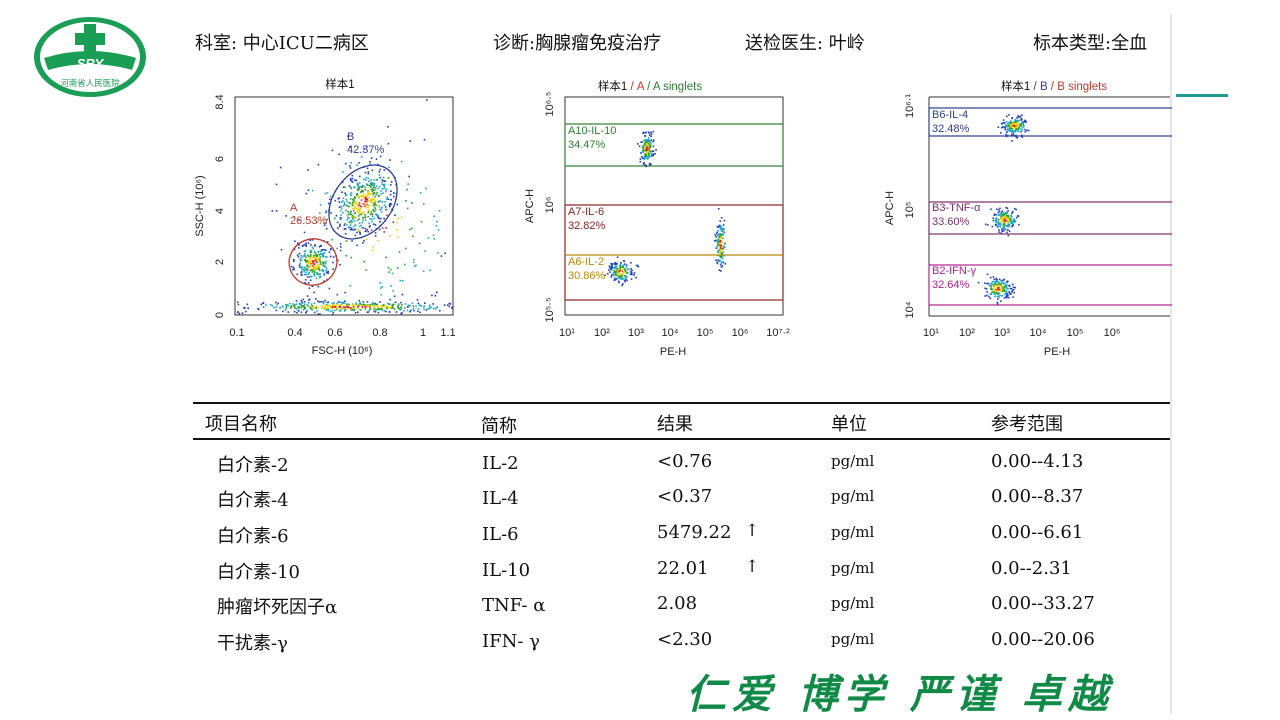 This screenshot has height=720, width=1280. I want to click on gate-a-pct: 26.53%, so click(309, 221).